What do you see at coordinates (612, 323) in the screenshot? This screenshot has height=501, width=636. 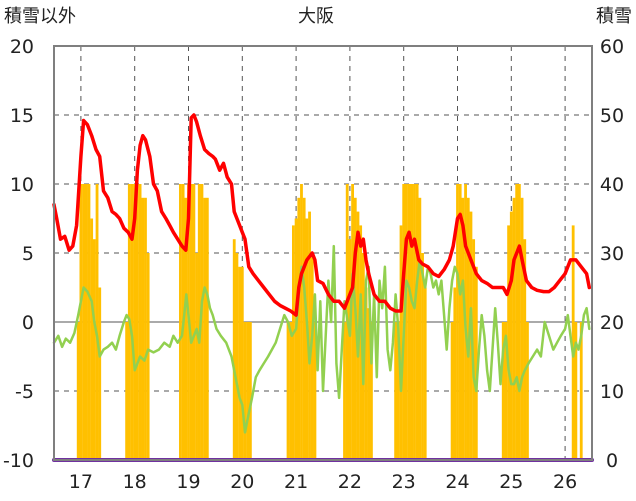 I see `right-tick-label-2: 20` at bounding box center [612, 323].